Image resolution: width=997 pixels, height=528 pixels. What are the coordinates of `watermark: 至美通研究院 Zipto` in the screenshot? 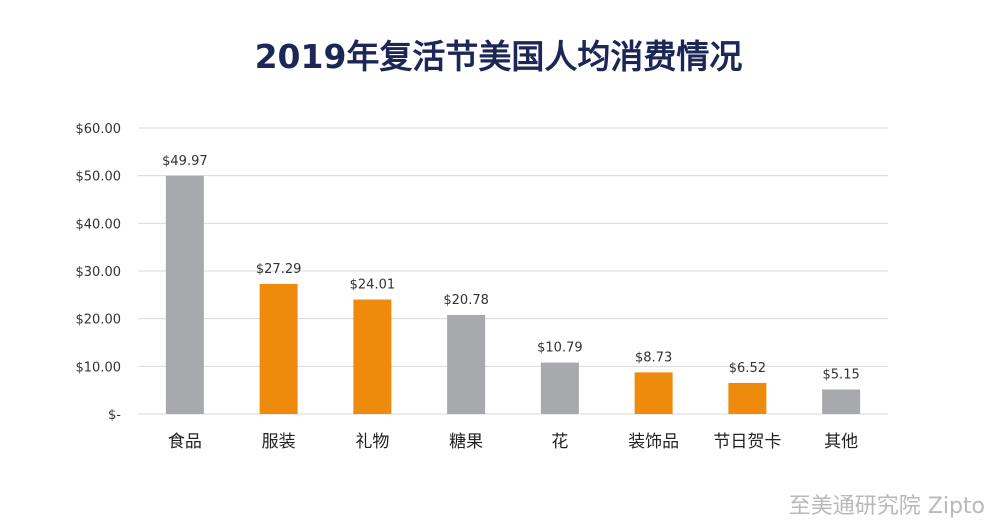 It's located at (886, 506).